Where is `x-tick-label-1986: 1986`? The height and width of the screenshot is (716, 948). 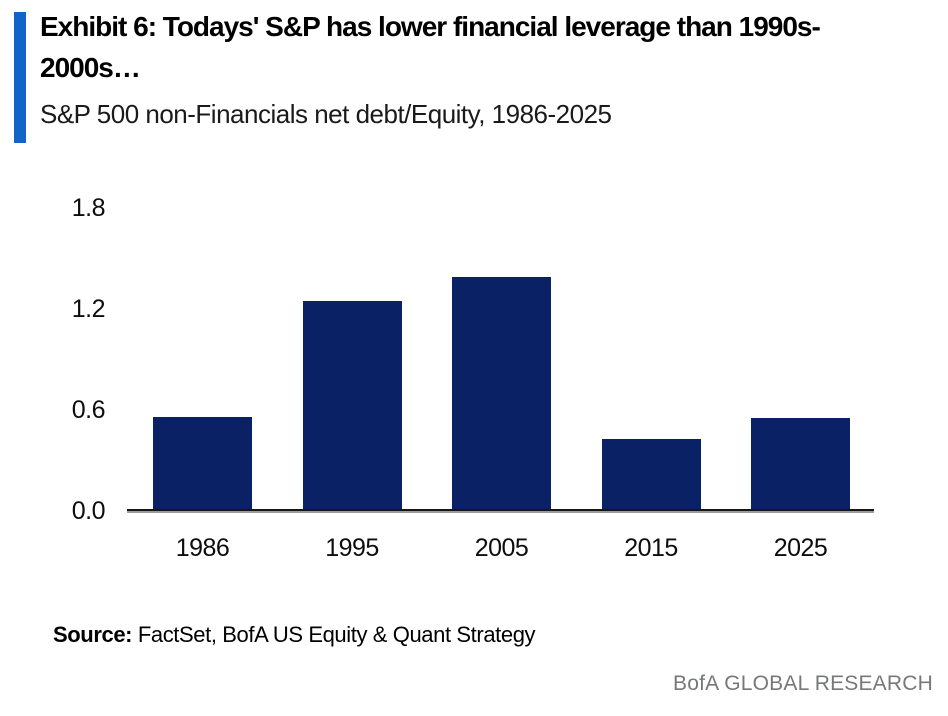 x-tick-label-1986: 1986 is located at coordinates (202, 548).